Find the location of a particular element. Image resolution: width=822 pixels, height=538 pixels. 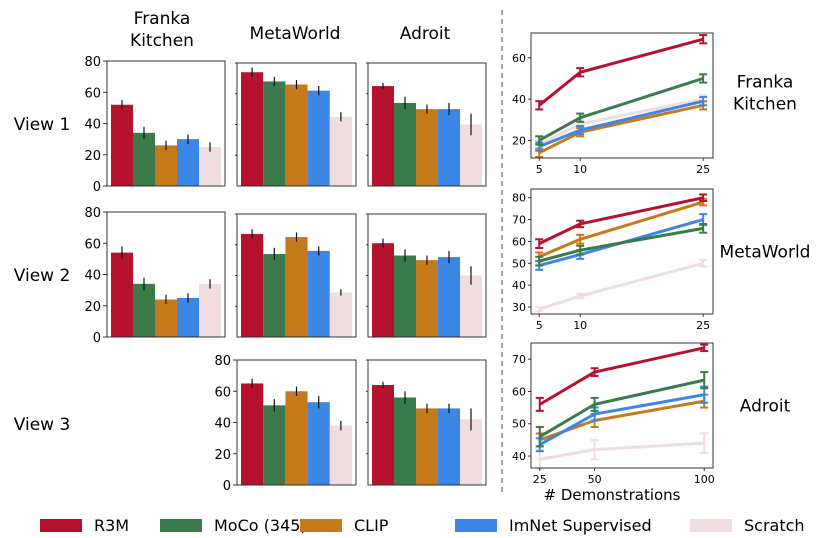

legend-label: R3M is located at coordinates (111, 525).